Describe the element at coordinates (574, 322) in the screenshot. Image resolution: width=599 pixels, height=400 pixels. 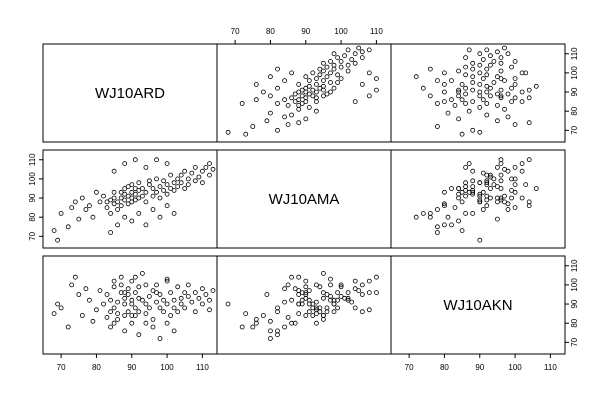
I see `tick-label: 80` at that location.